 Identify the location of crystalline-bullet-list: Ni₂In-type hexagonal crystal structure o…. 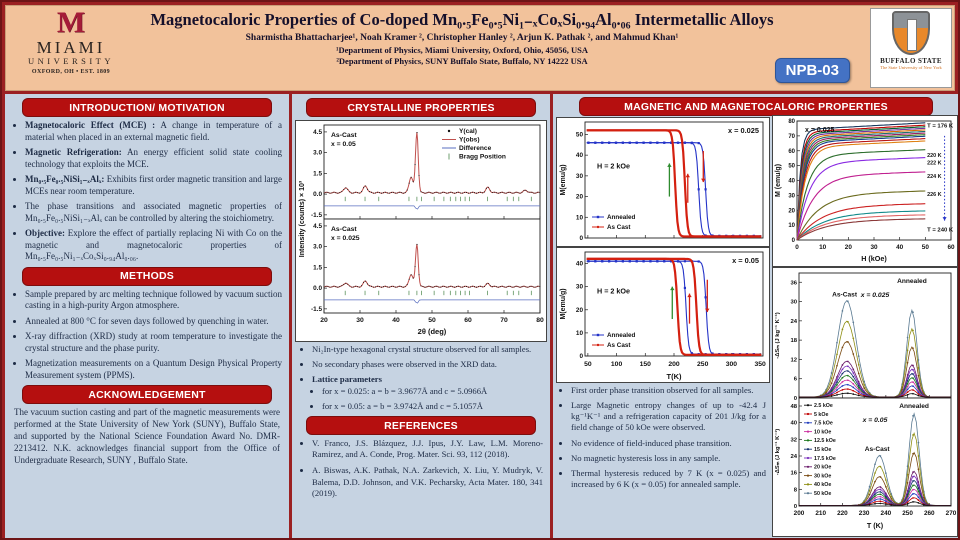
(421, 378).